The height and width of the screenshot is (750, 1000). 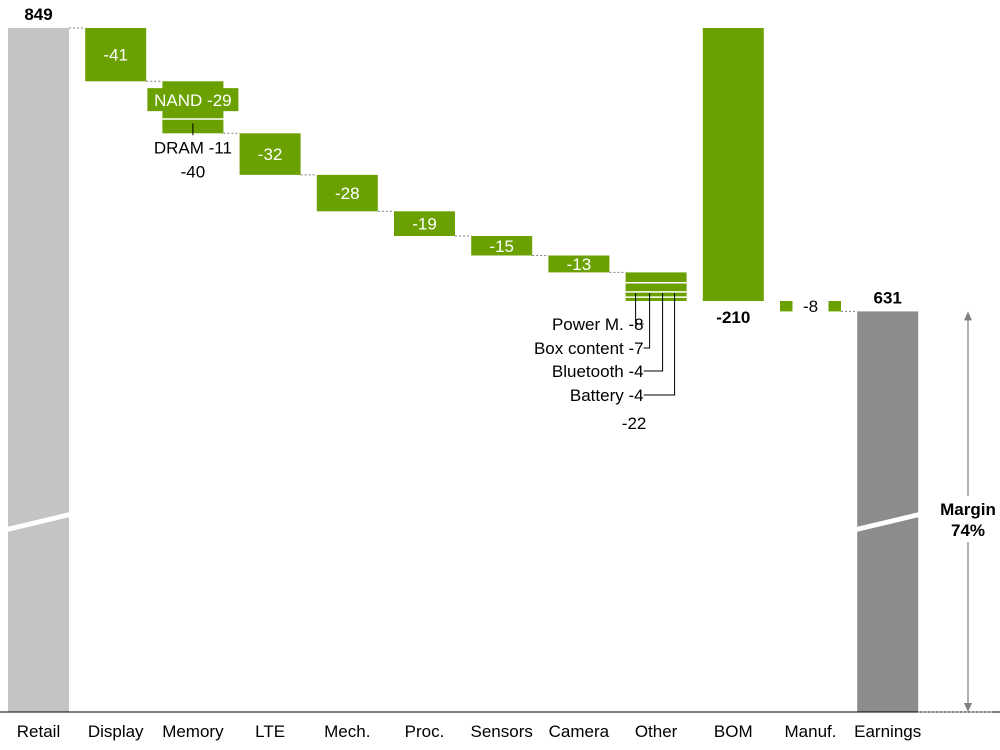 What do you see at coordinates (607, 395) in the screenshot?
I see `segment-label-battery: Battery -4` at bounding box center [607, 395].